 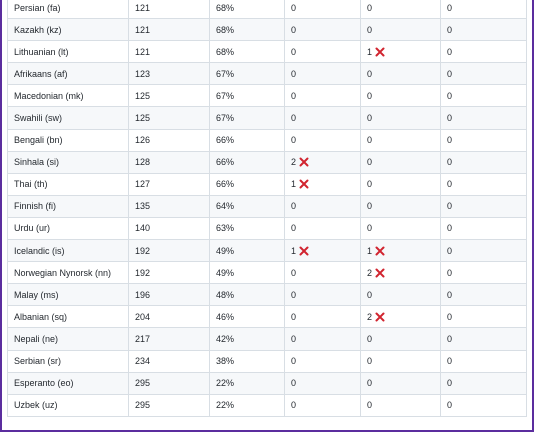 I want to click on language-cell-value: Icelandic (is), so click(x=39, y=250).